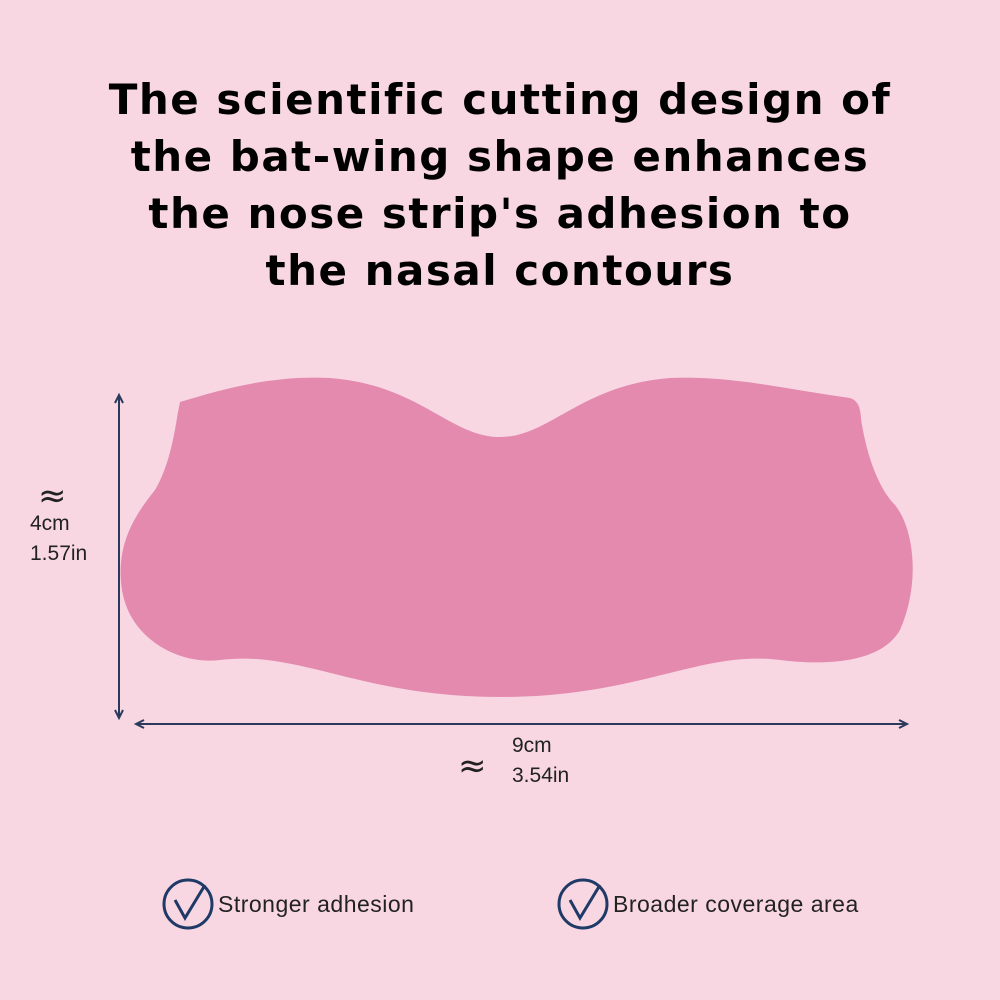 This screenshot has width=1000, height=1000. Describe the element at coordinates (736, 904) in the screenshot. I see `feature-label: Broader coverage area` at that location.